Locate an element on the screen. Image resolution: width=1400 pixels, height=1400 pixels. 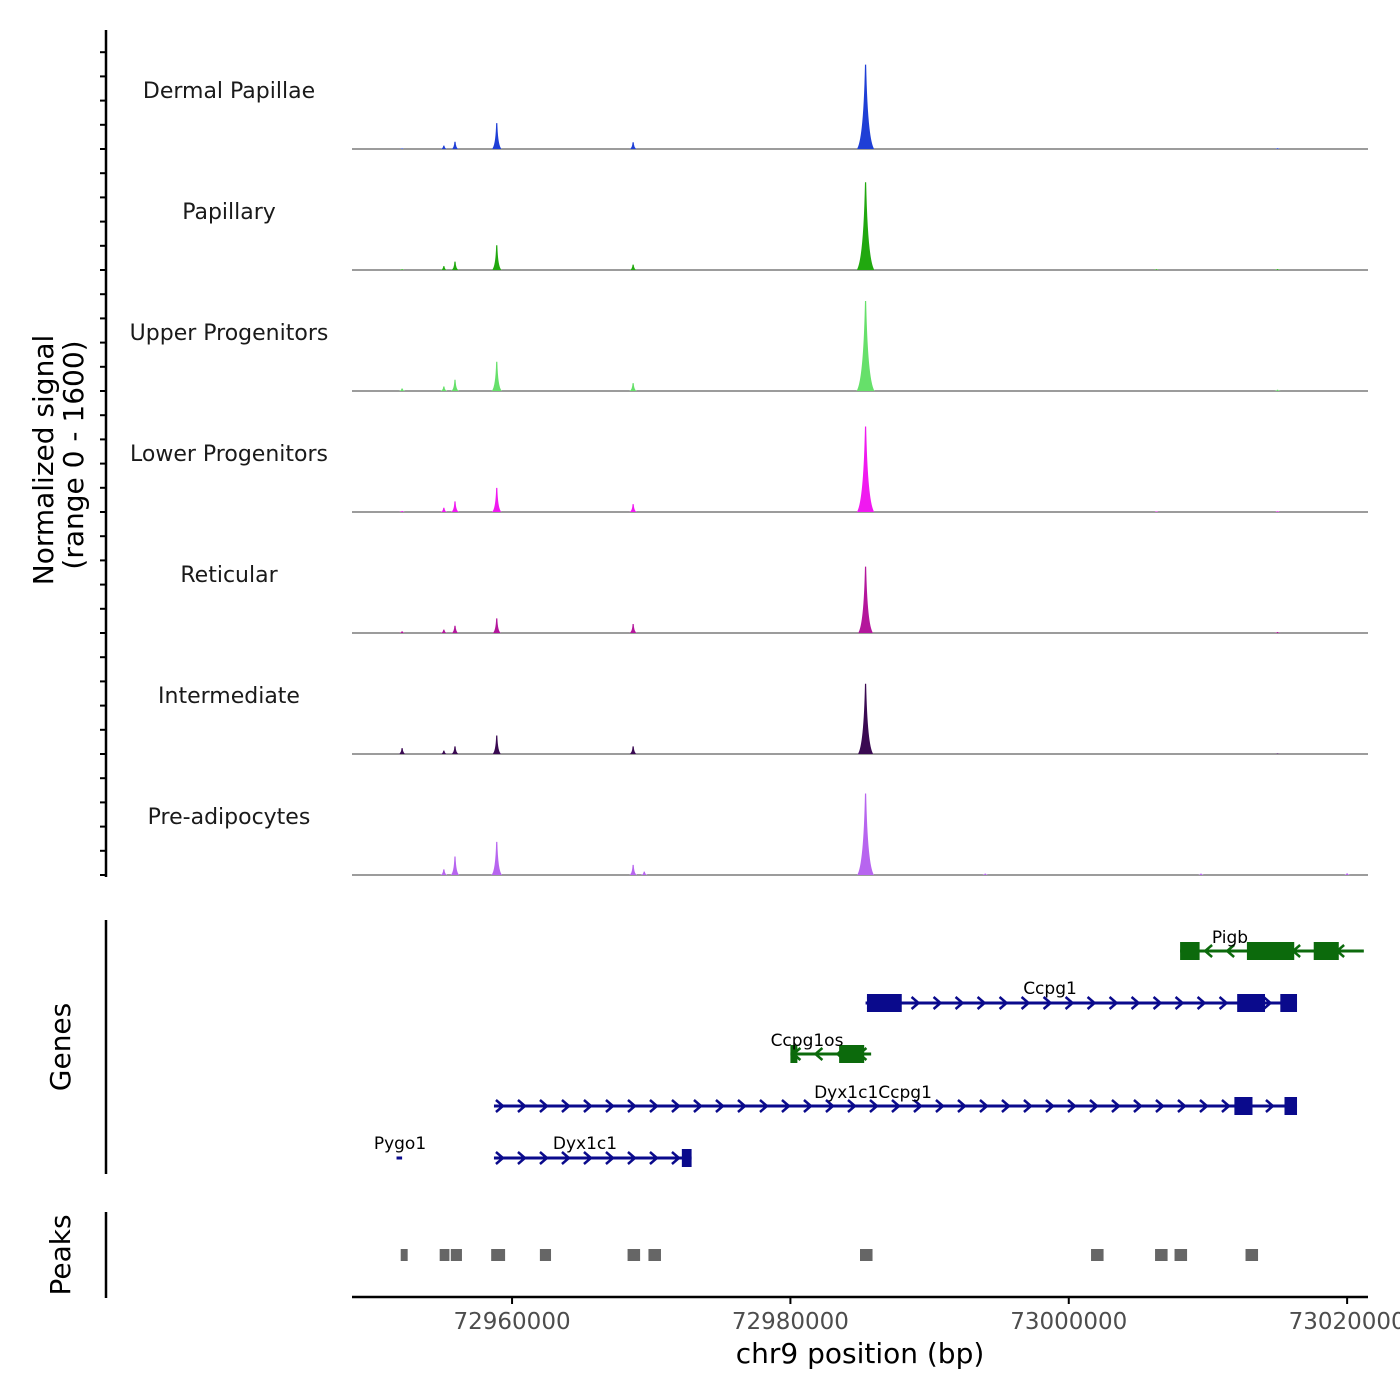
gene-ccpg1: Ccpg1 is located at coordinates (1081, 995).